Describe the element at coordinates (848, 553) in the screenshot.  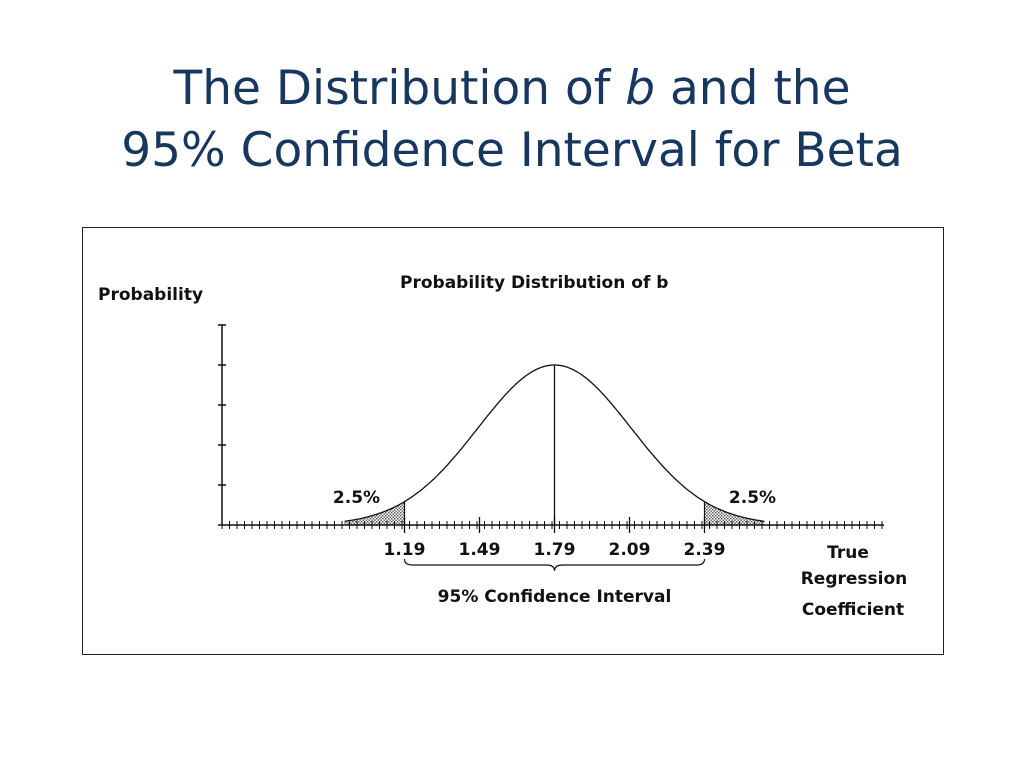
I see `x-axis-label-line1: True` at that location.